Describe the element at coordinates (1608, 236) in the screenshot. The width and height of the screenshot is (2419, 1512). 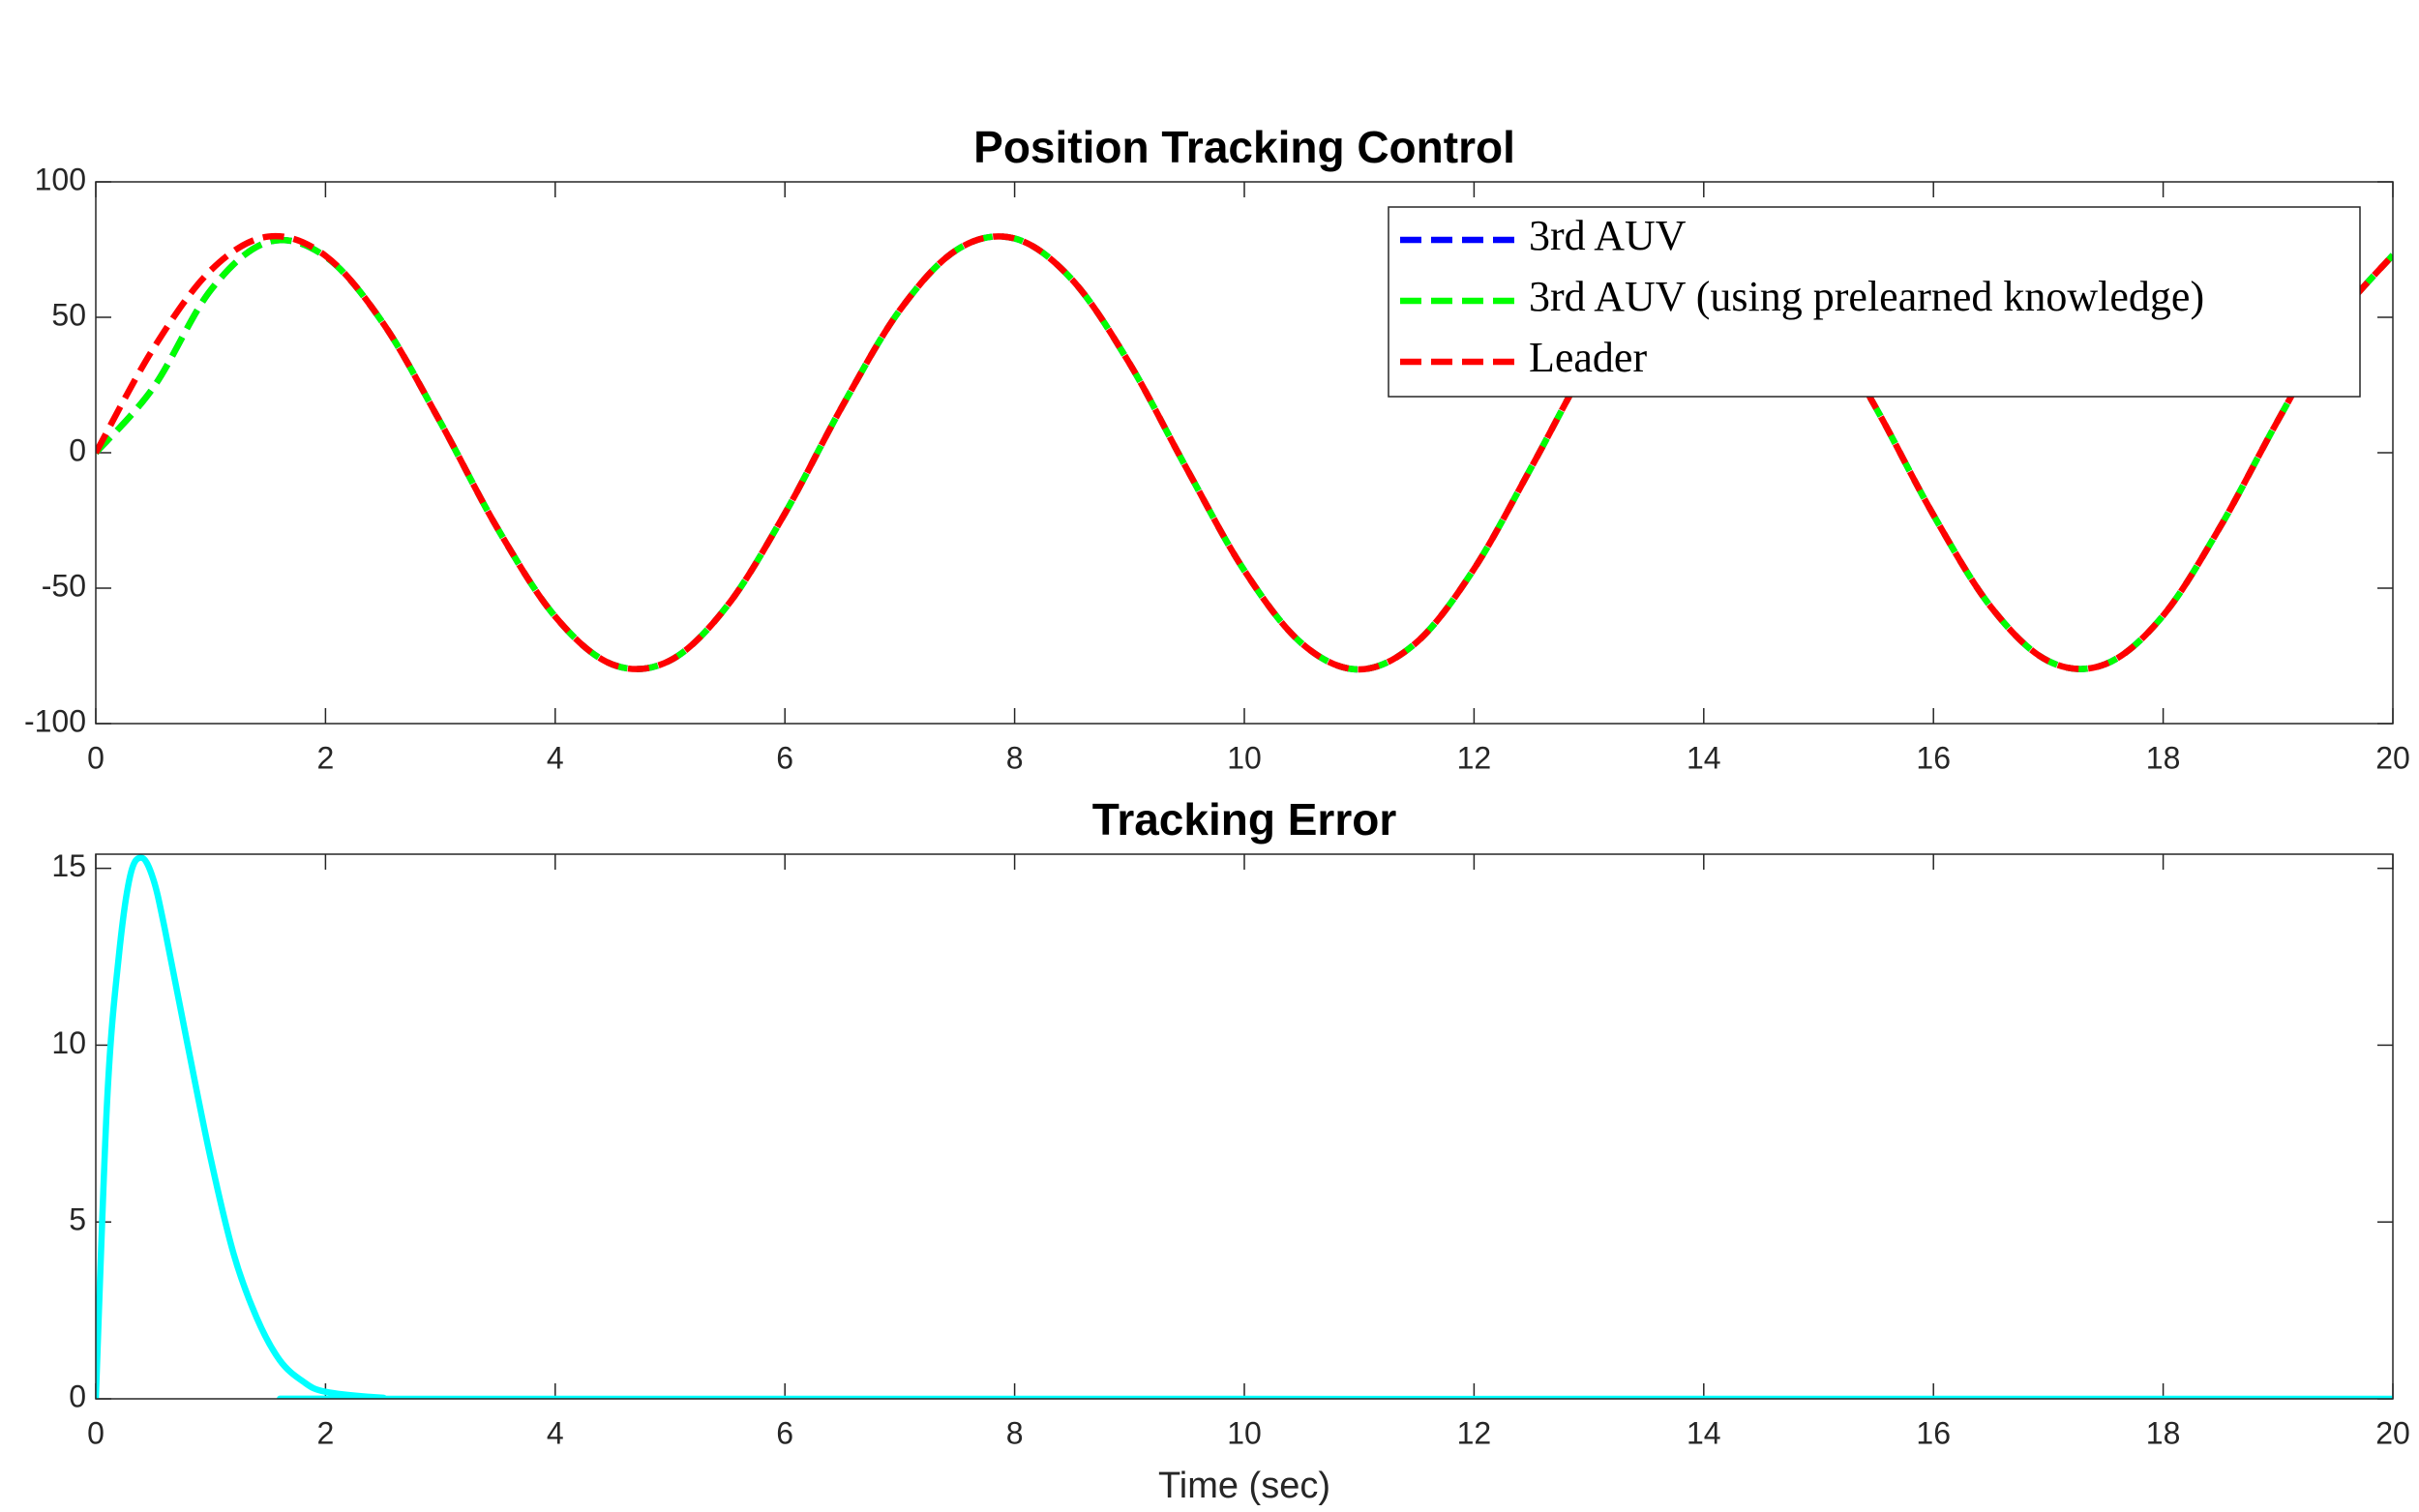
I see `legend-label: 3rd AUV` at that location.